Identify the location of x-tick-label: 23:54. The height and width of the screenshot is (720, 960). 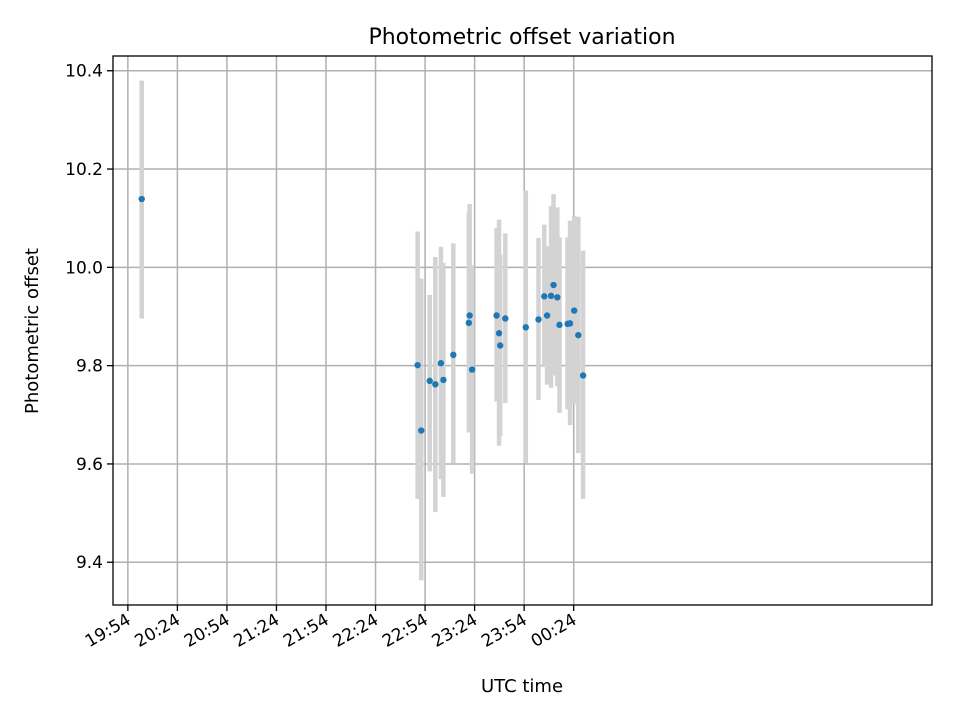
(504, 631).